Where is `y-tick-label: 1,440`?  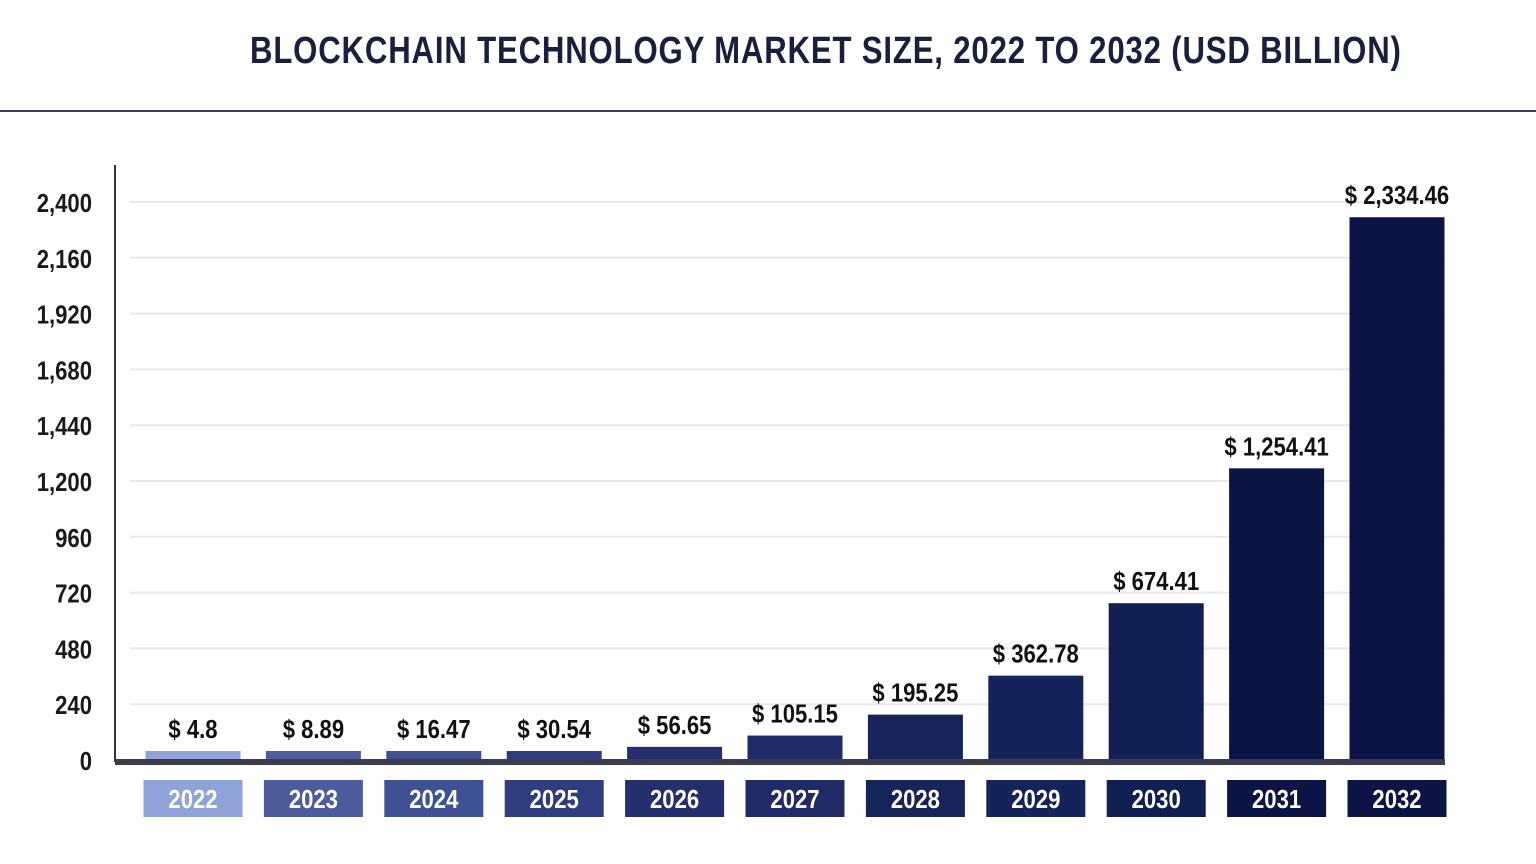
y-tick-label: 1,440 is located at coordinates (64, 427).